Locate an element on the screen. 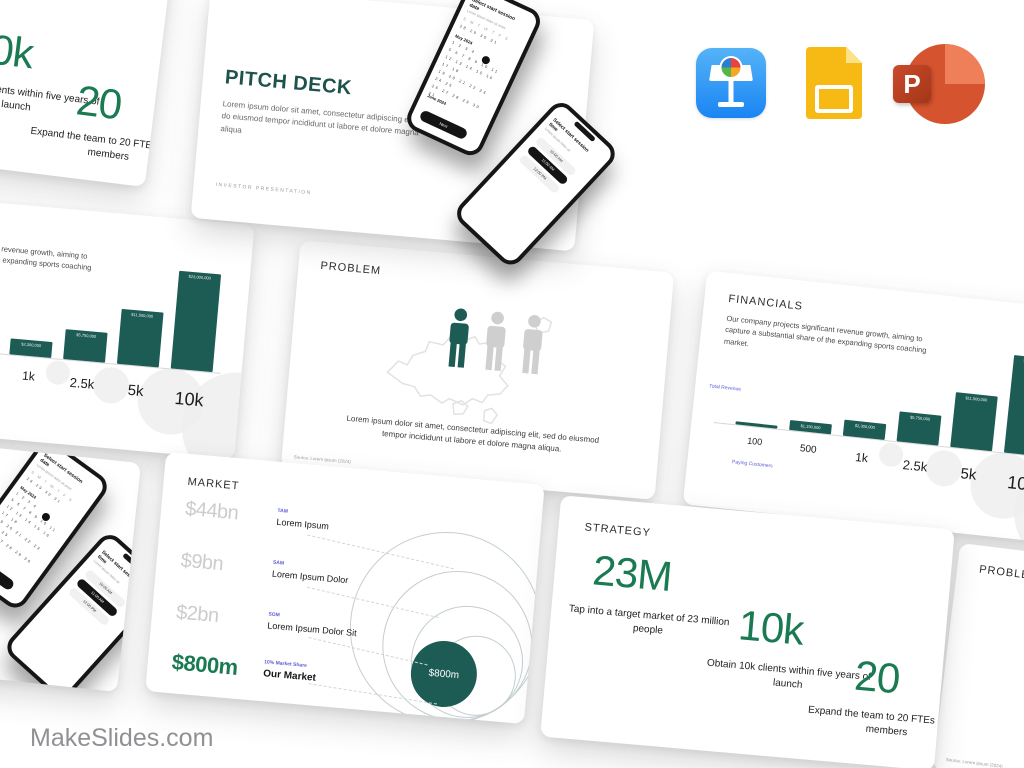 The height and width of the screenshot is (768, 1024). powerpoint-letter: P is located at coordinates (912, 84).